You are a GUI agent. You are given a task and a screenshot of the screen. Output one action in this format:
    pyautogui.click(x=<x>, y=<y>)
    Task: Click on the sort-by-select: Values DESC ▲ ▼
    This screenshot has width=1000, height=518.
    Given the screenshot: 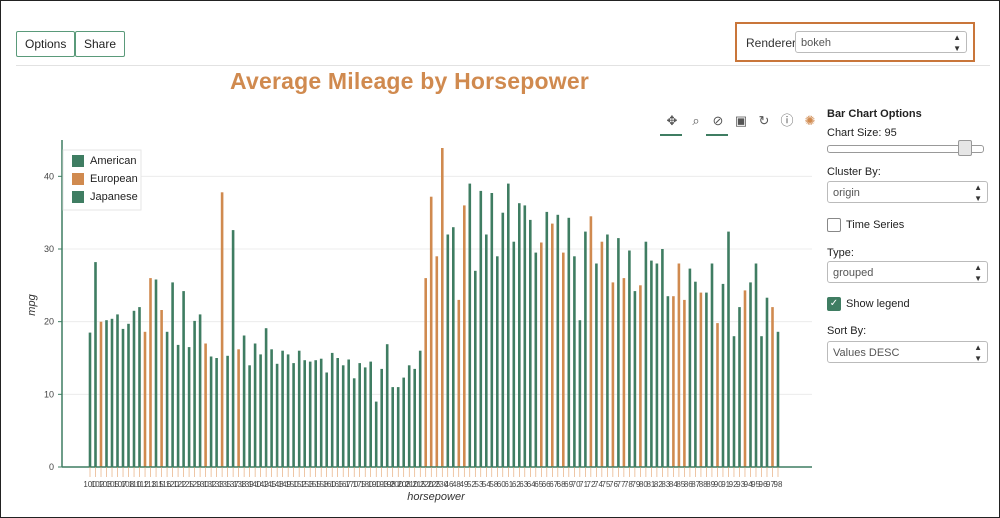 What is the action you would take?
    pyautogui.click(x=907, y=352)
    